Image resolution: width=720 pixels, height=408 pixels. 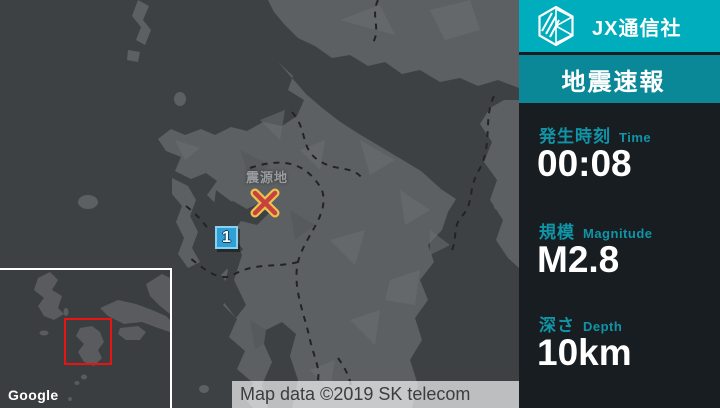 I want to click on alert-title-band: 地震速報, so click(x=619, y=79).